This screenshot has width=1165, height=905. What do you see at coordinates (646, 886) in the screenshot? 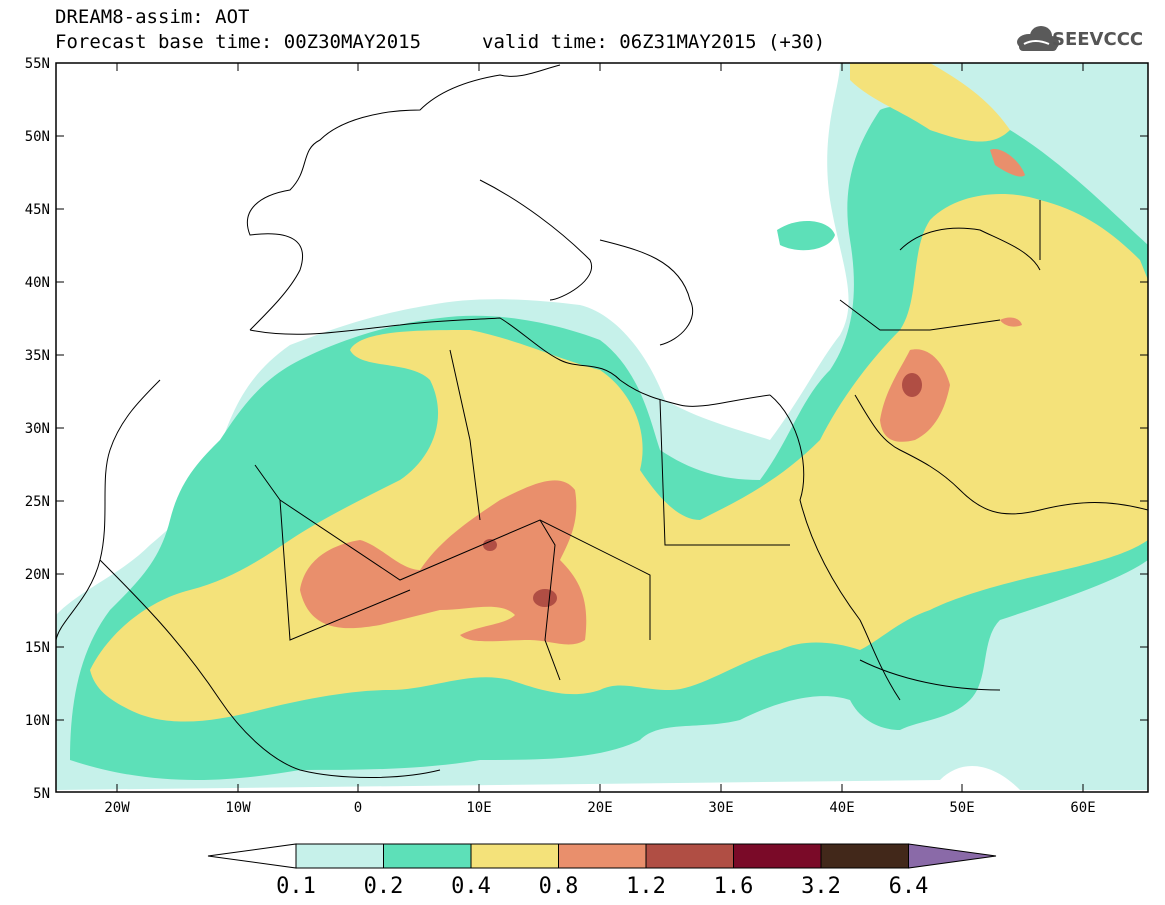
I see `colorbar-label: 1.2` at bounding box center [646, 886].